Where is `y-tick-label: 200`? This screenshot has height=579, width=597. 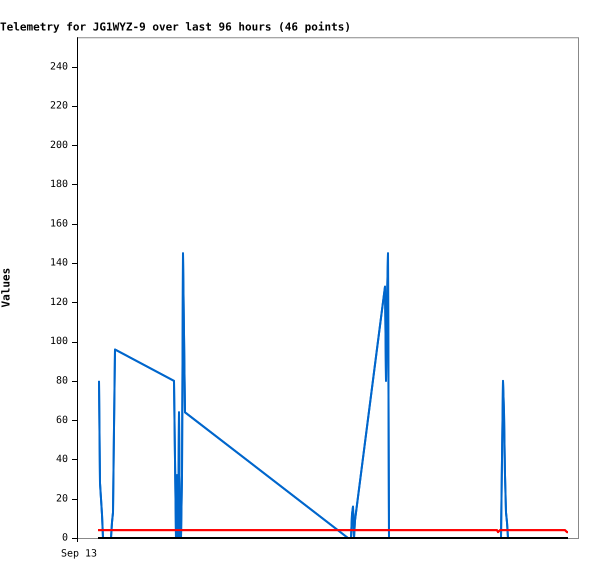 y-tick-label: 200 is located at coordinates (59, 145).